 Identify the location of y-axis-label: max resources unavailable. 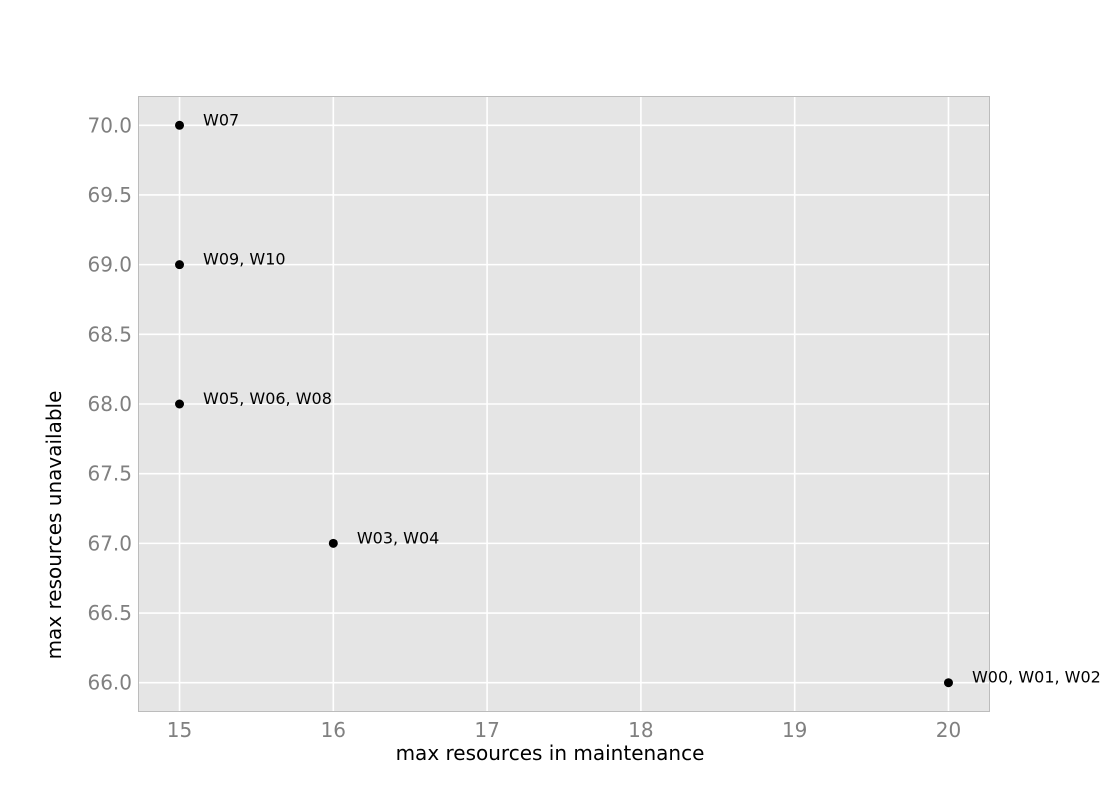
(54, 525).